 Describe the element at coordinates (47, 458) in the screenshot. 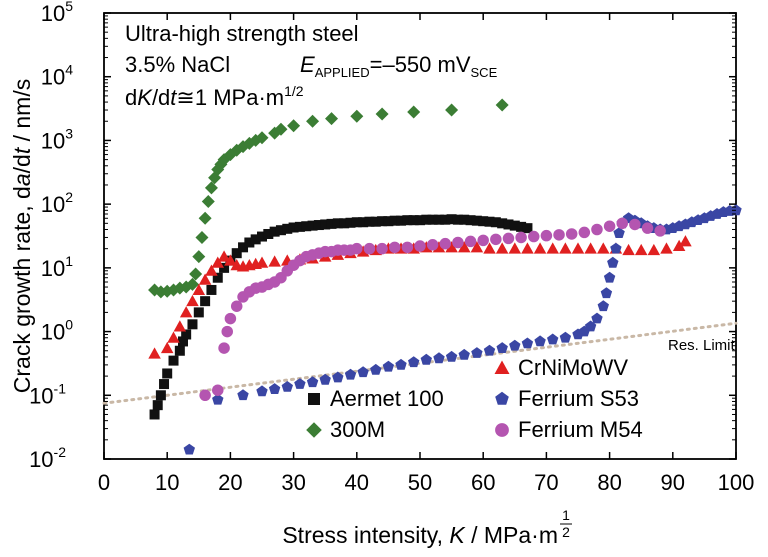

I see `y-tick-label: 10⁻²` at that location.